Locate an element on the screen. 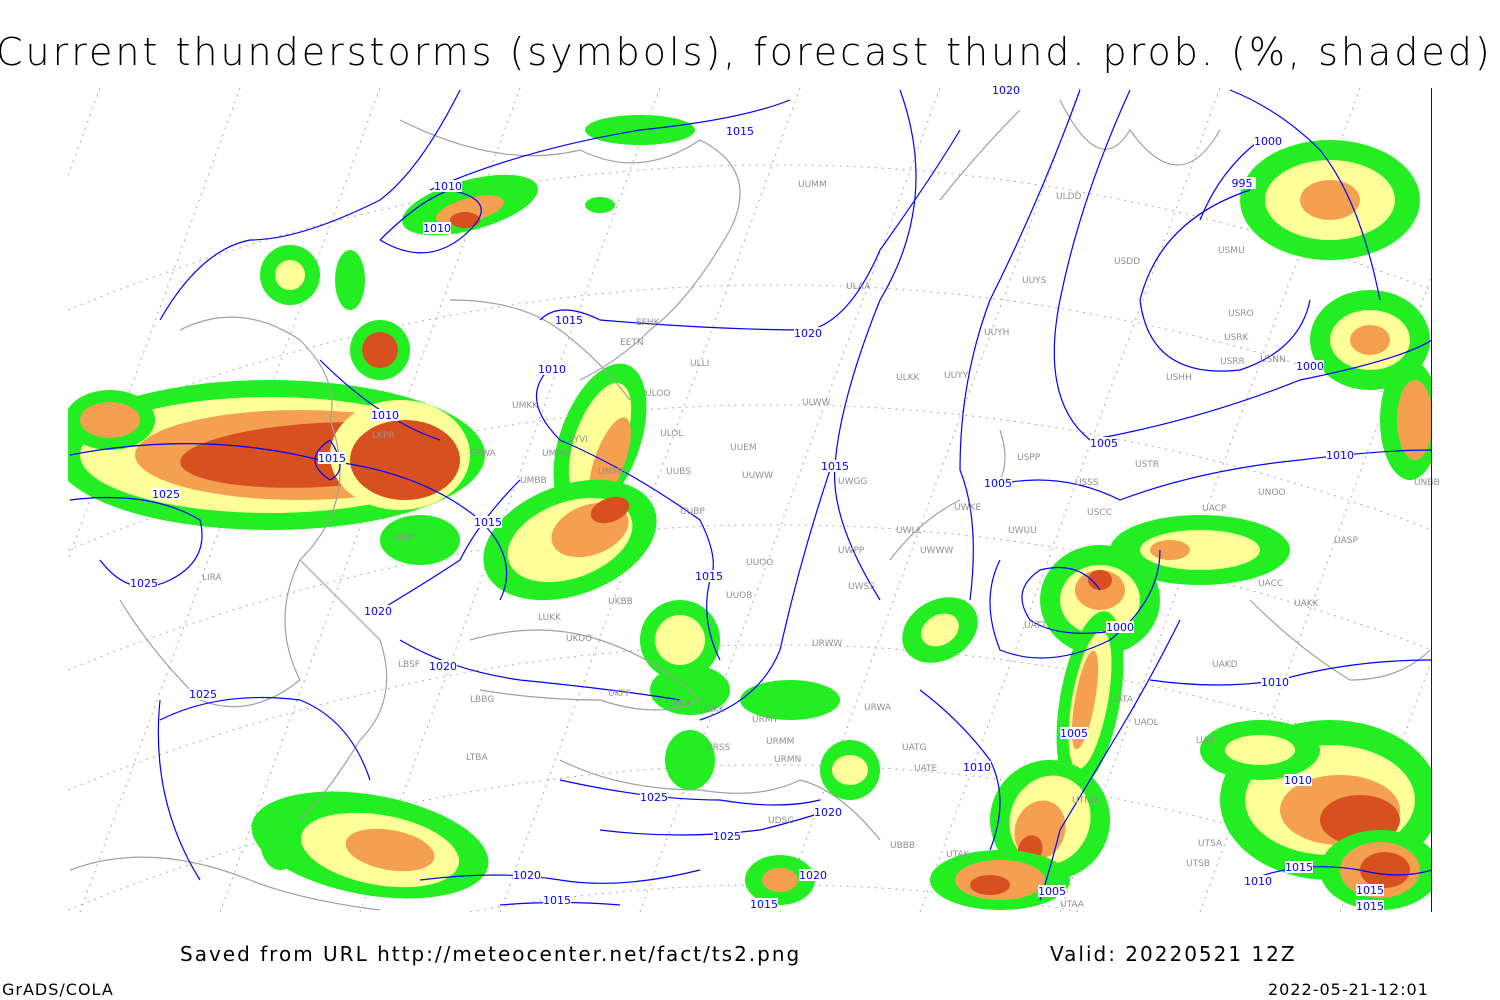  station-label: URMM is located at coordinates (780, 742).